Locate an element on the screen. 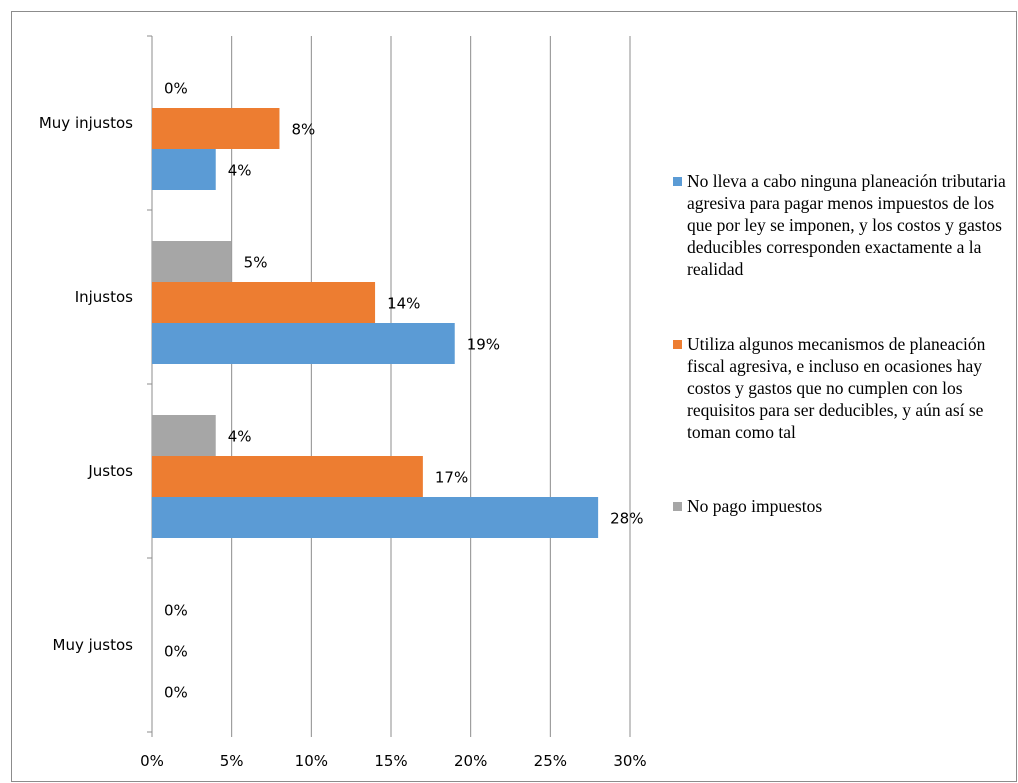 This screenshot has width=1018, height=783. x-tick-label: 5% is located at coordinates (232, 761).